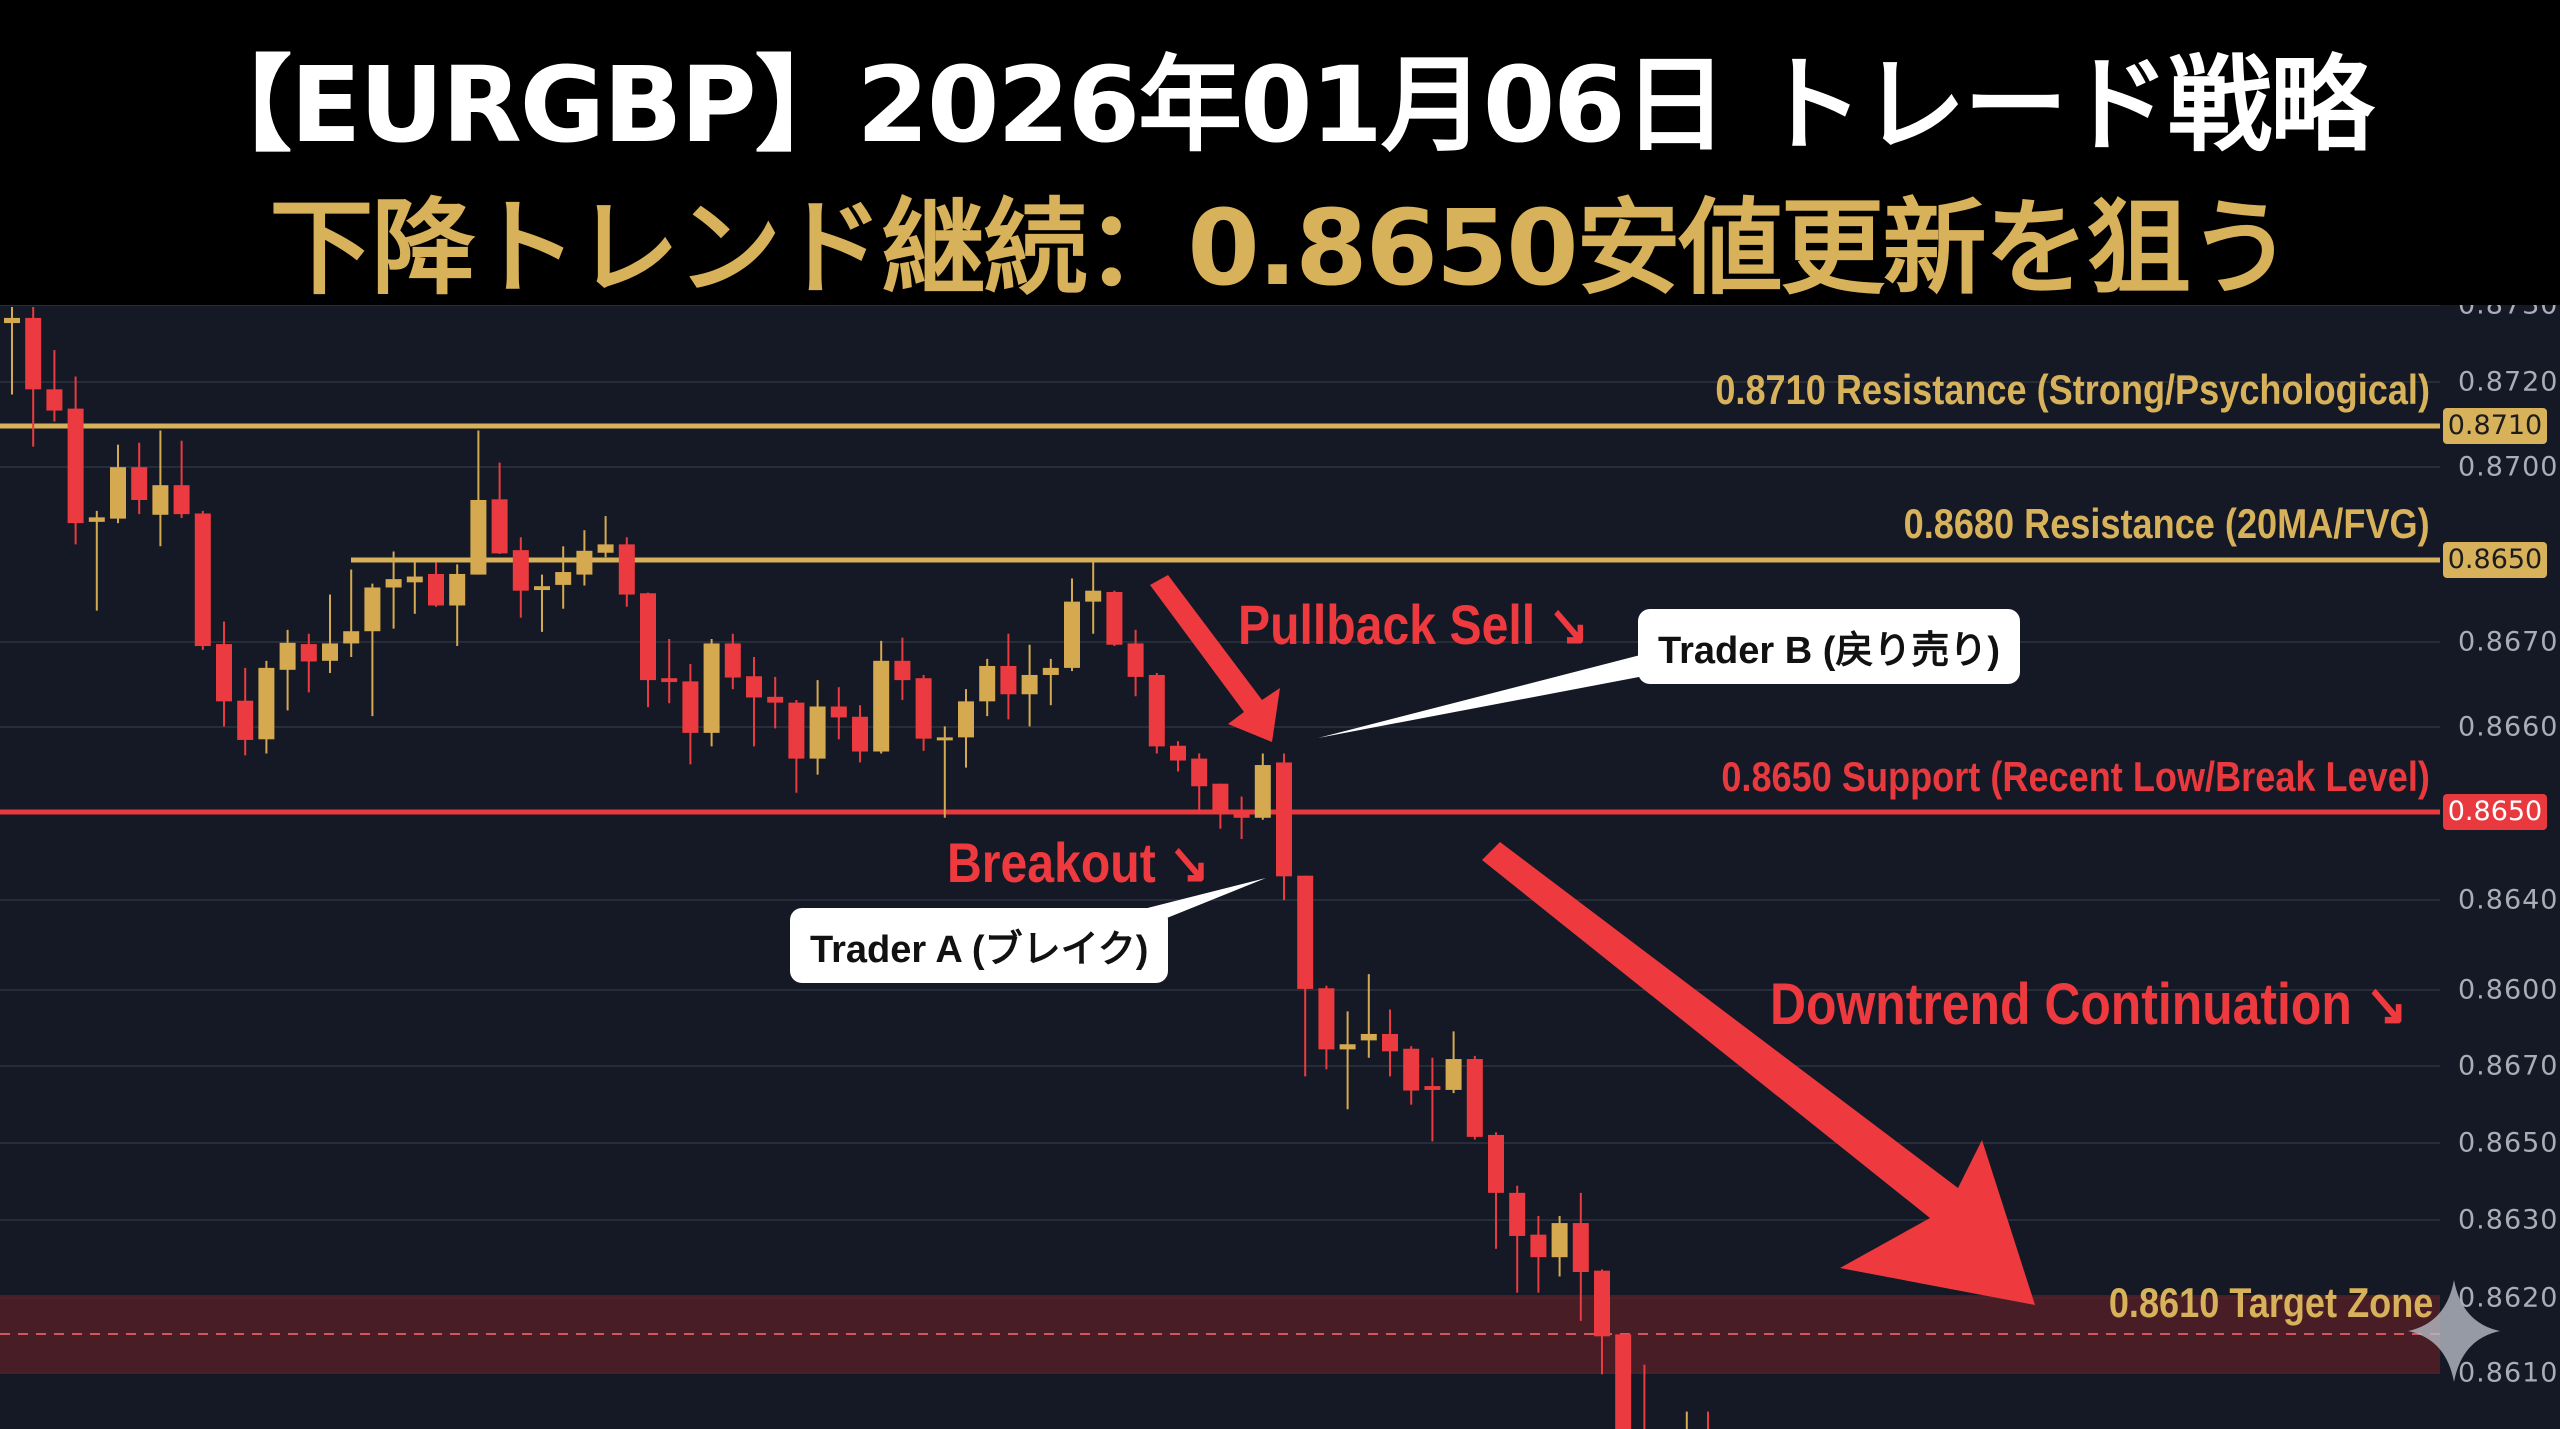 The height and width of the screenshot is (1429, 2560). Describe the element at coordinates (2508, 1143) in the screenshot. I see `y-tick-label: 0.8650` at that location.